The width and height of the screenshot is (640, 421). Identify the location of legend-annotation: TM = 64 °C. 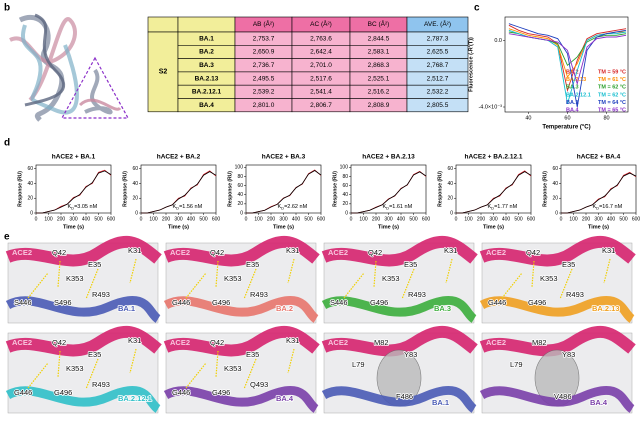
(612, 103).